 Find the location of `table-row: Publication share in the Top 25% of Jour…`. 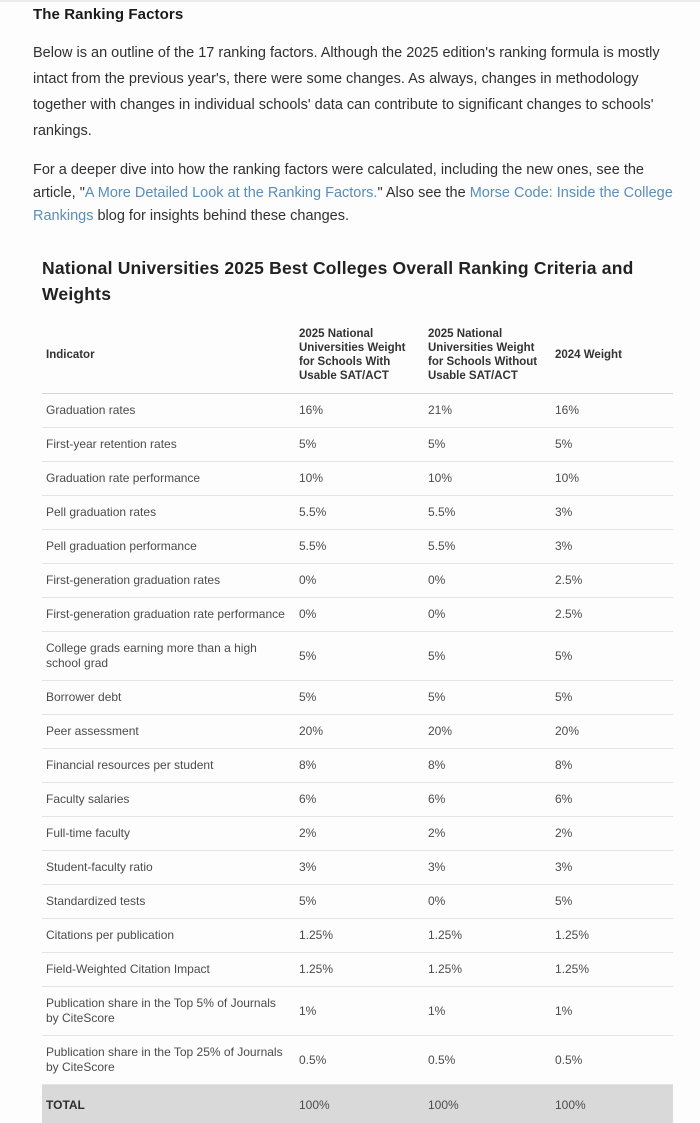

table-row: Publication share in the Top 25% of Jour… is located at coordinates (357, 1060).